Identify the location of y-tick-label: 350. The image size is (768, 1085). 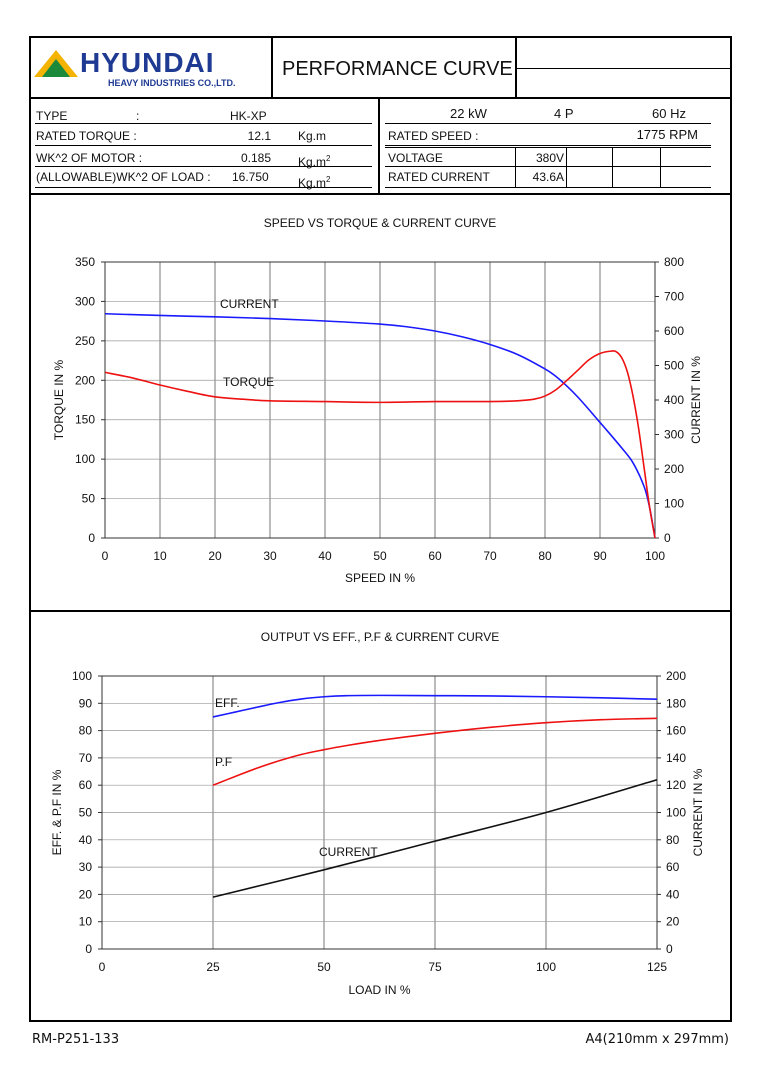
(85, 262).